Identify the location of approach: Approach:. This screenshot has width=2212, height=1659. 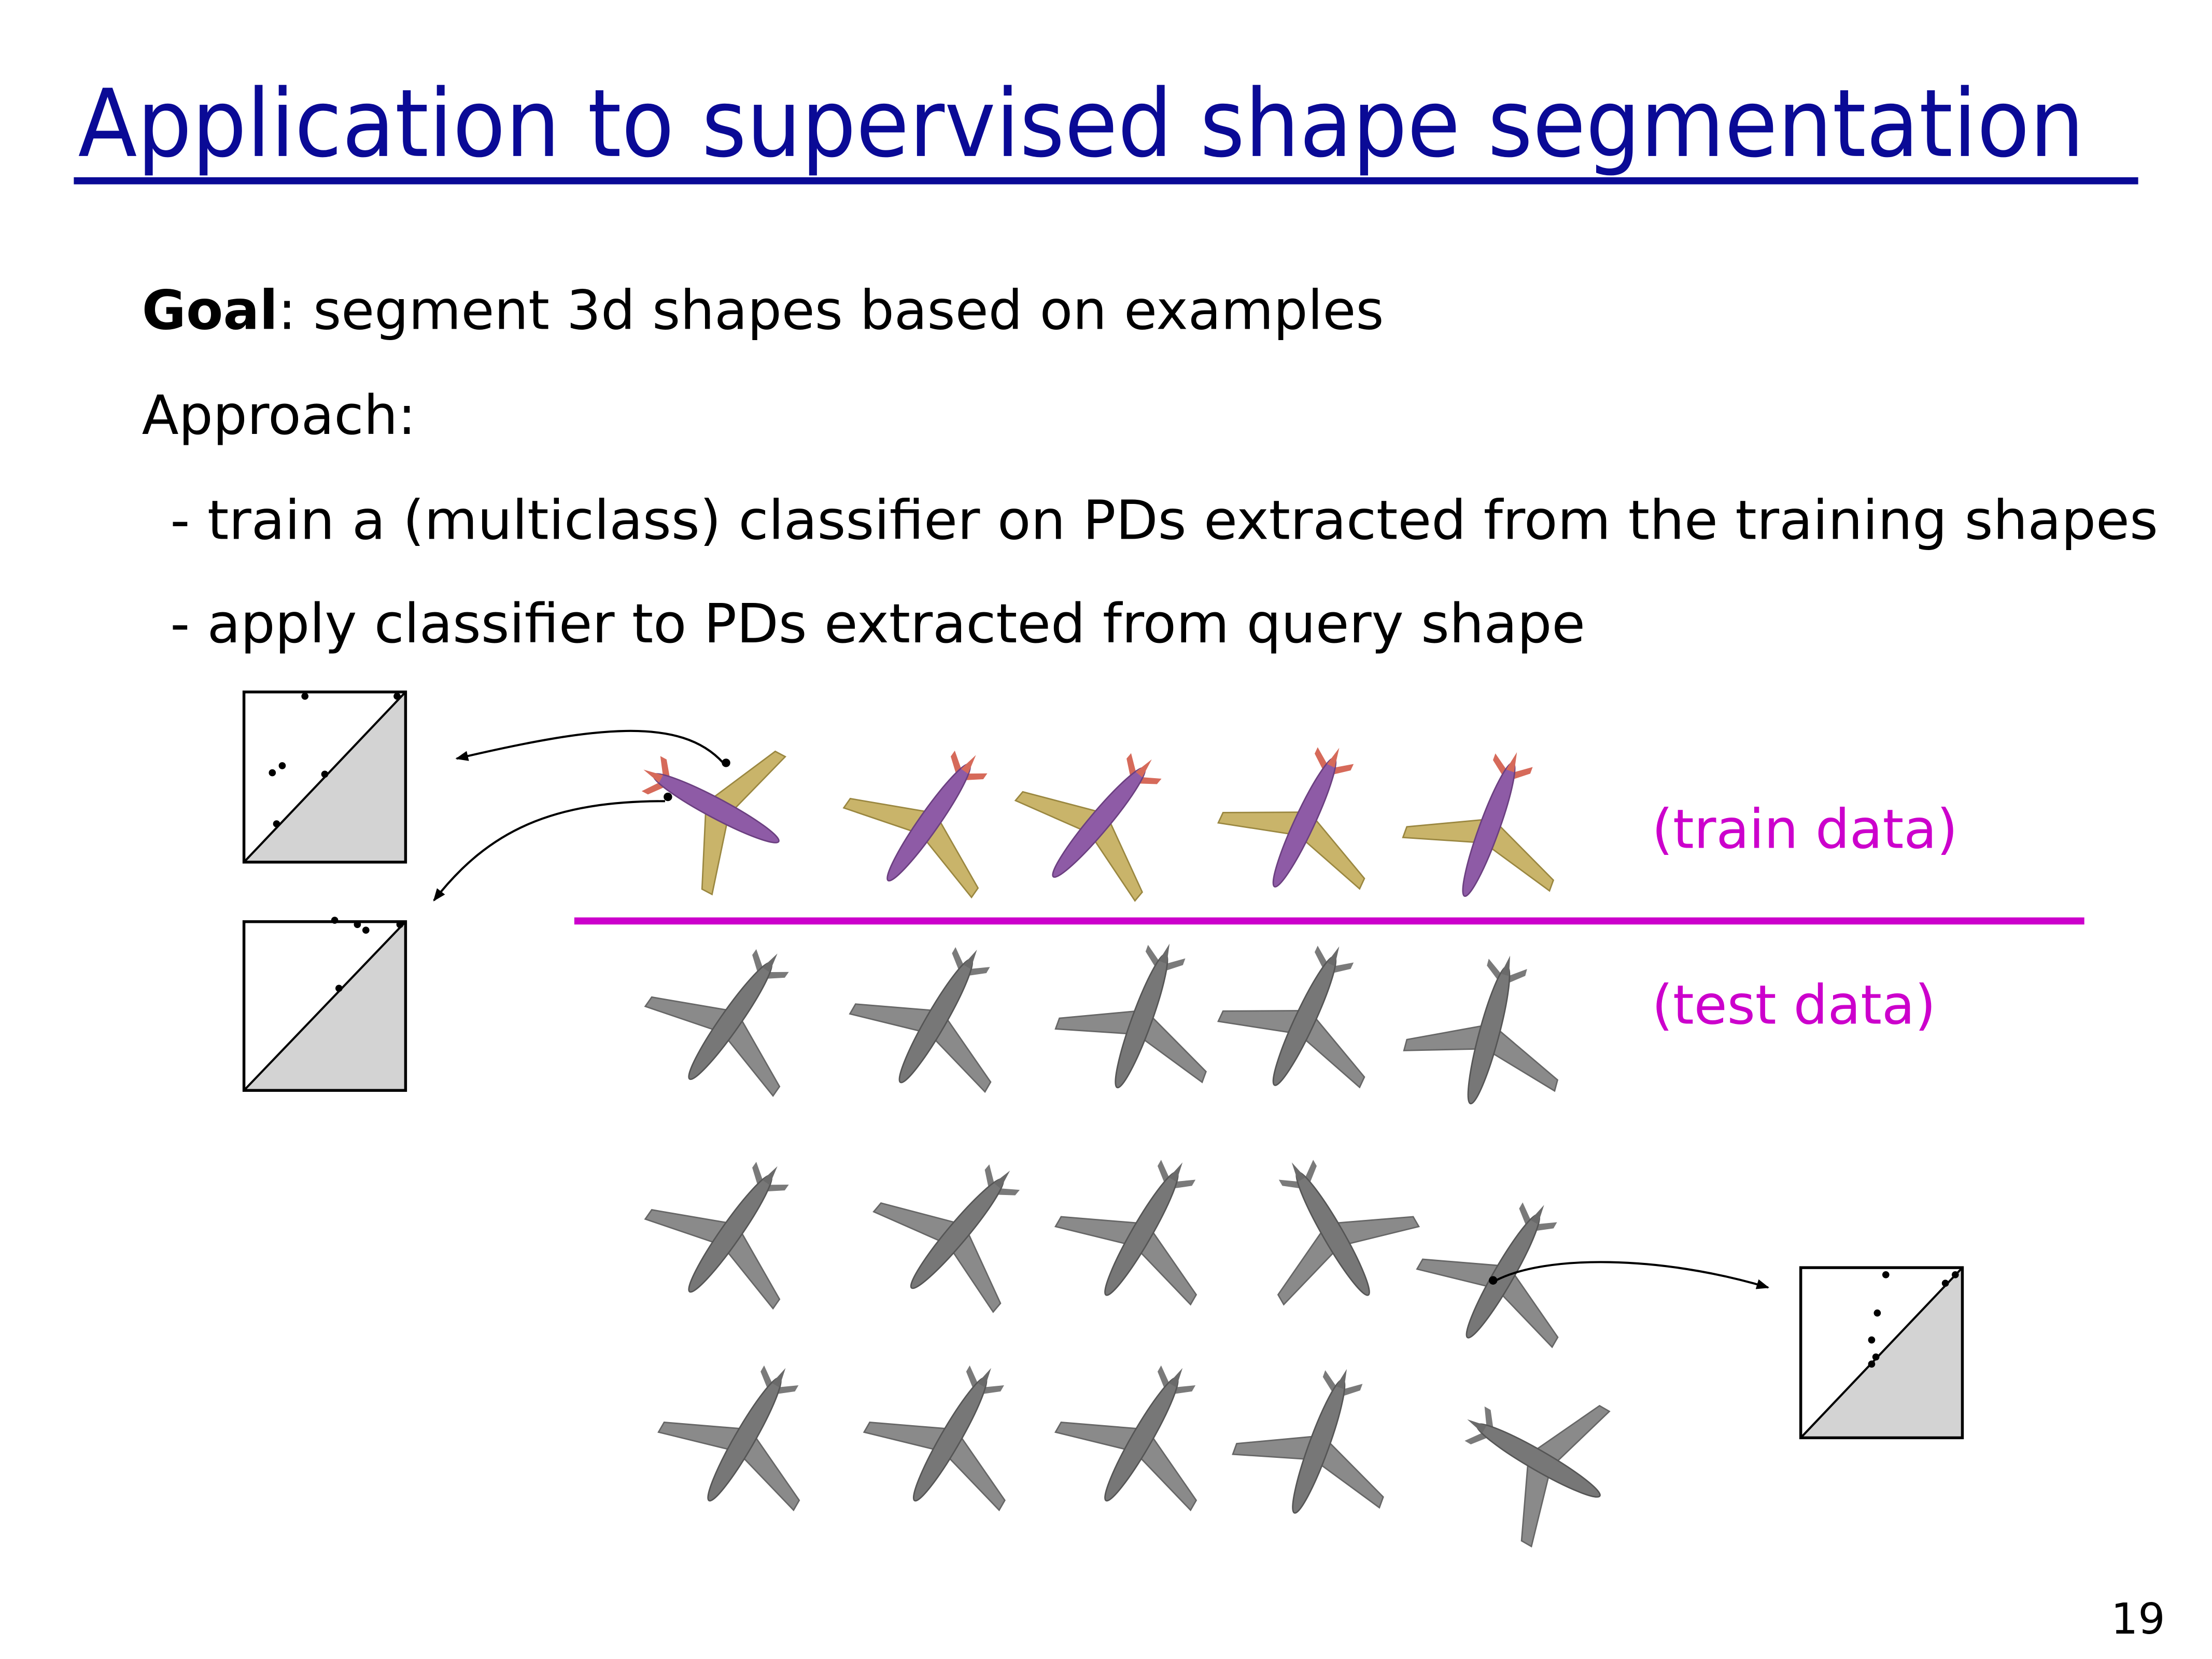
(279, 415).